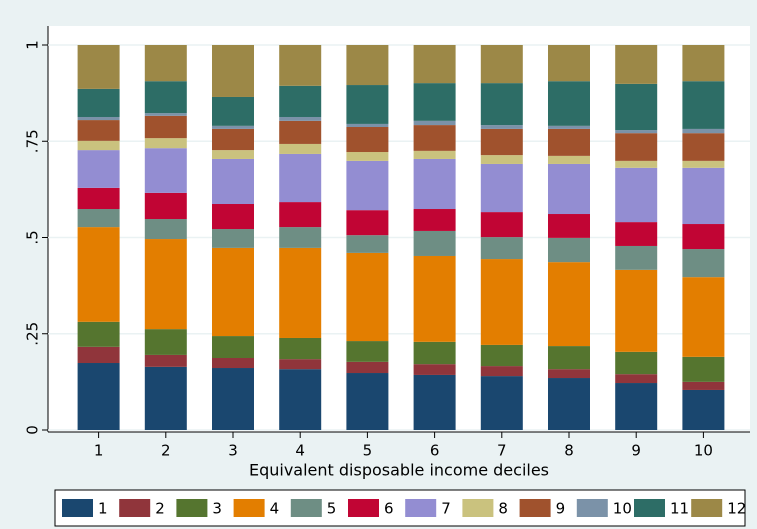 The height and width of the screenshot is (529, 757). I want to click on legend-label: 6, so click(389, 509).